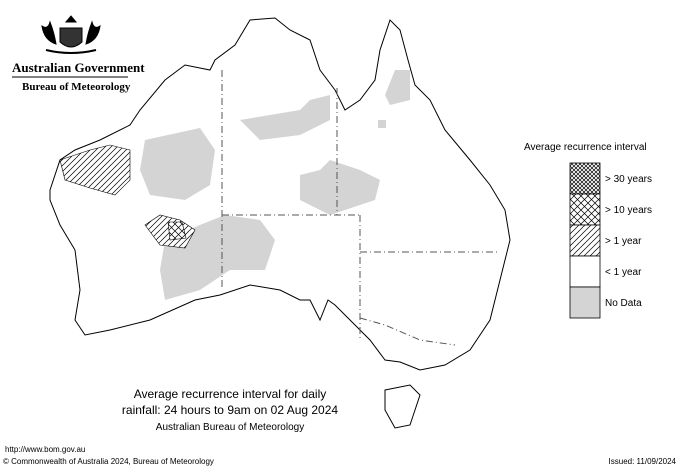 The width and height of the screenshot is (680, 467). What do you see at coordinates (76, 87) in the screenshot?
I see `agency-name: Bureau of Meteorology` at bounding box center [76, 87].